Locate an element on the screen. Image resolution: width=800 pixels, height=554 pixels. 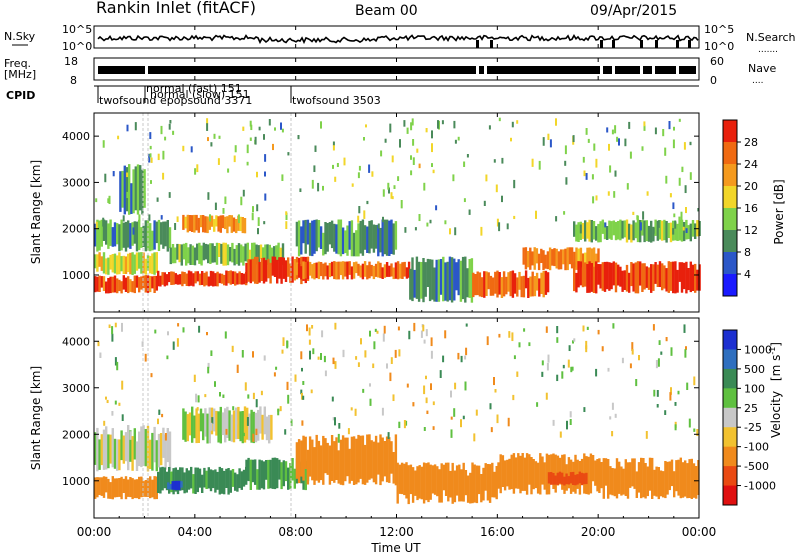
y-tick-label: 1000 is located at coordinates (76, 481).